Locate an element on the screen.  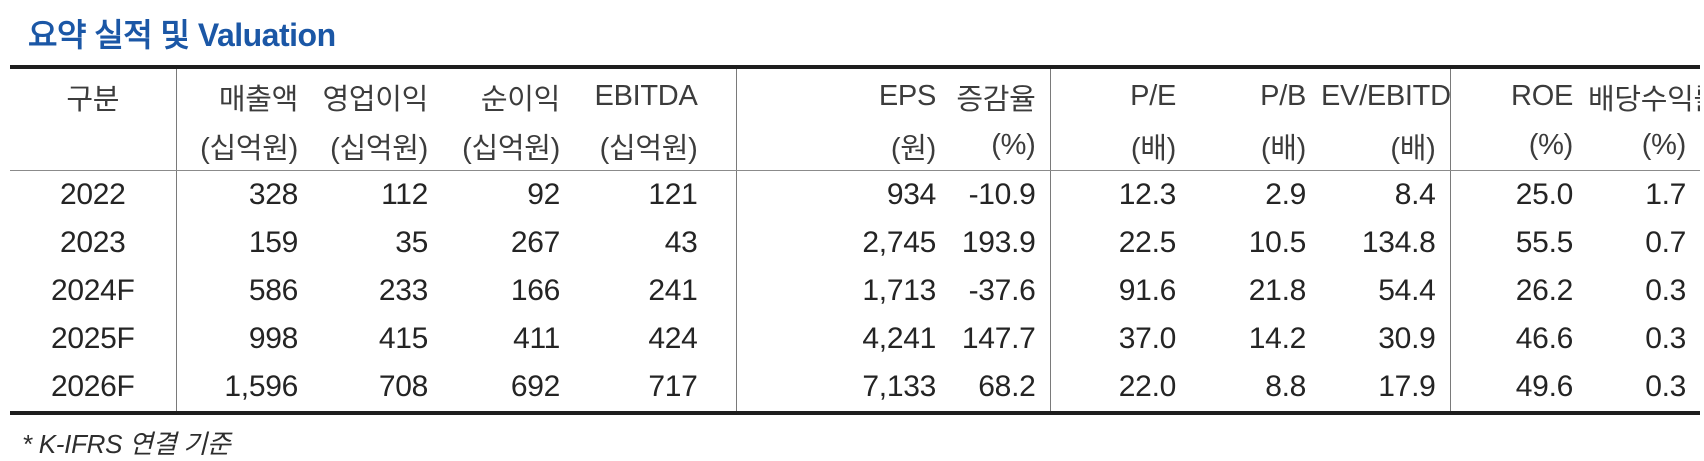
value-cell: 22.0 is located at coordinates (1147, 386).